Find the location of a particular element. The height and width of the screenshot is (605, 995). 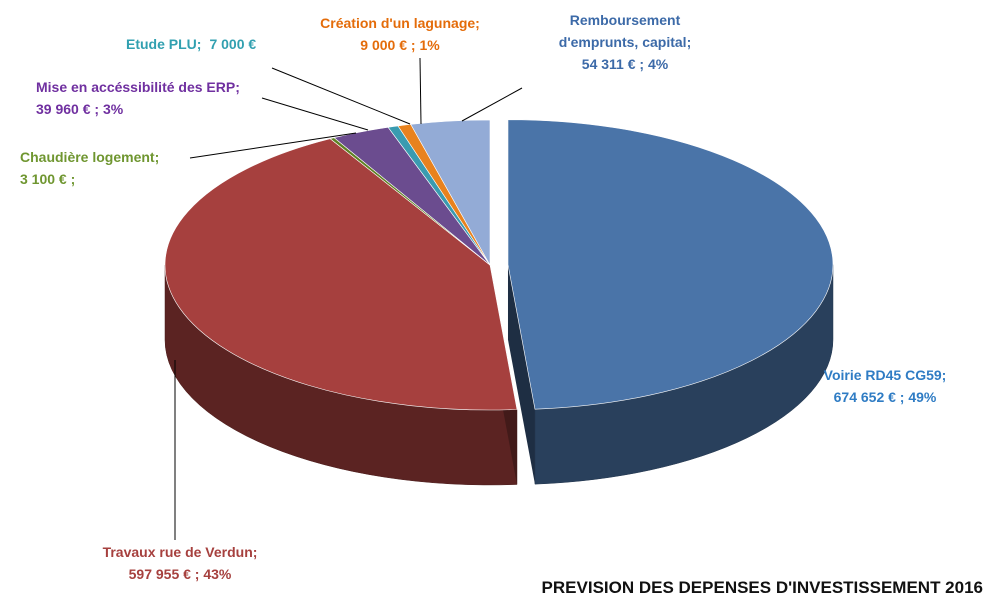

slice-label: Etude PLU; 7 000 € is located at coordinates (211, 44).